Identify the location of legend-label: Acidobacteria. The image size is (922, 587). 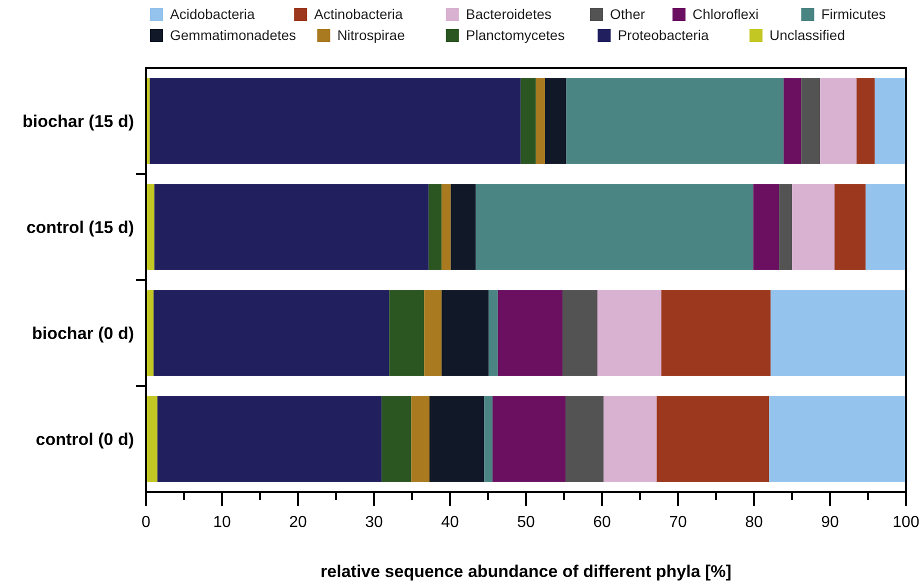
(213, 14).